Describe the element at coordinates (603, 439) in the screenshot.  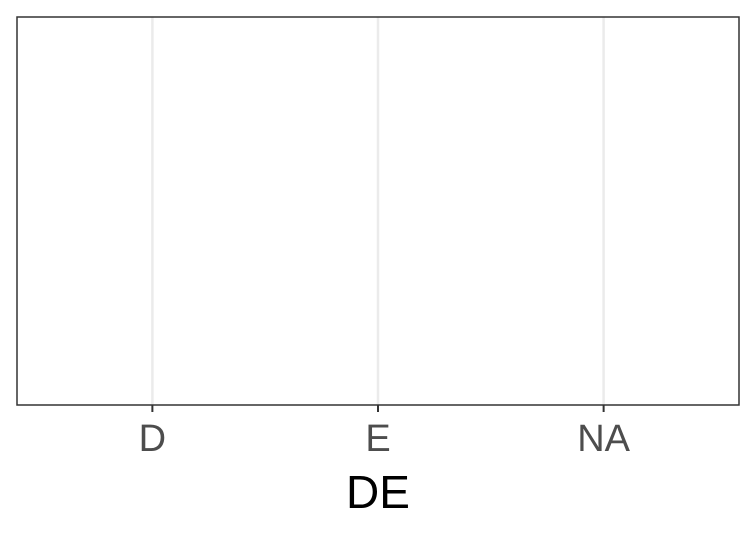
I see `x-tick-label: NA` at that location.